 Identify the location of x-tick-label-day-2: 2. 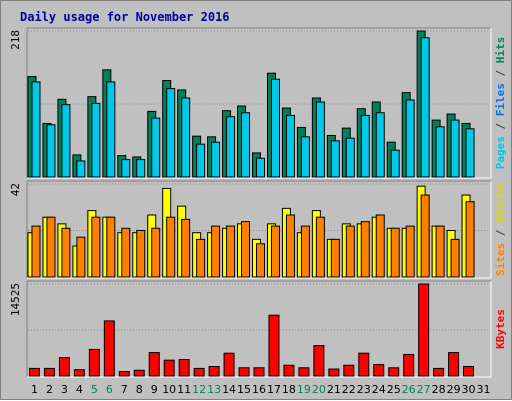
(49, 389).